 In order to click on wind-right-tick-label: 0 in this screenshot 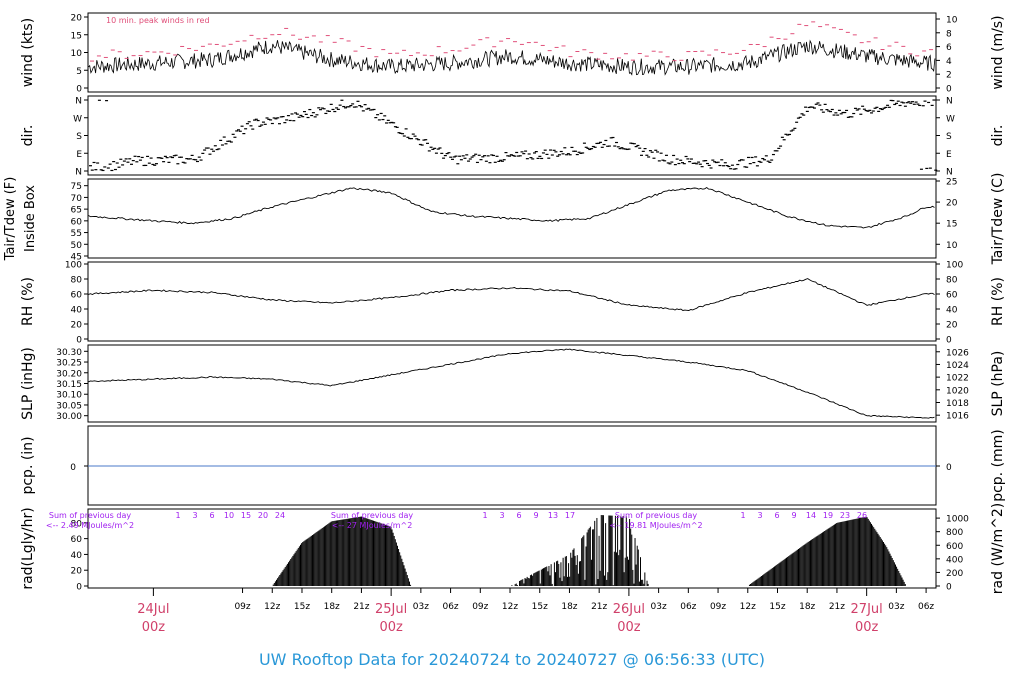, I will do `click(949, 90)`.